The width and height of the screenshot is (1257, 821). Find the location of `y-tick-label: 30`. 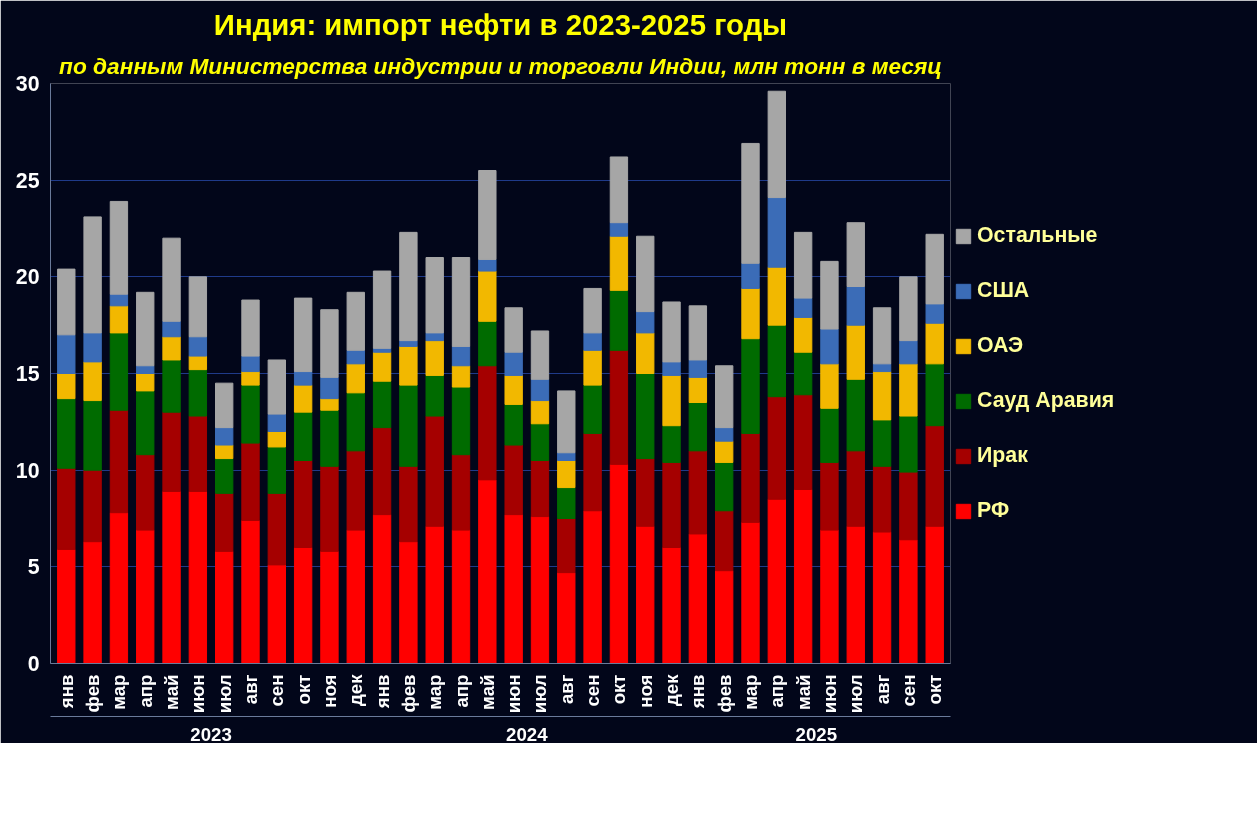

y-tick-label: 30 is located at coordinates (27, 84).